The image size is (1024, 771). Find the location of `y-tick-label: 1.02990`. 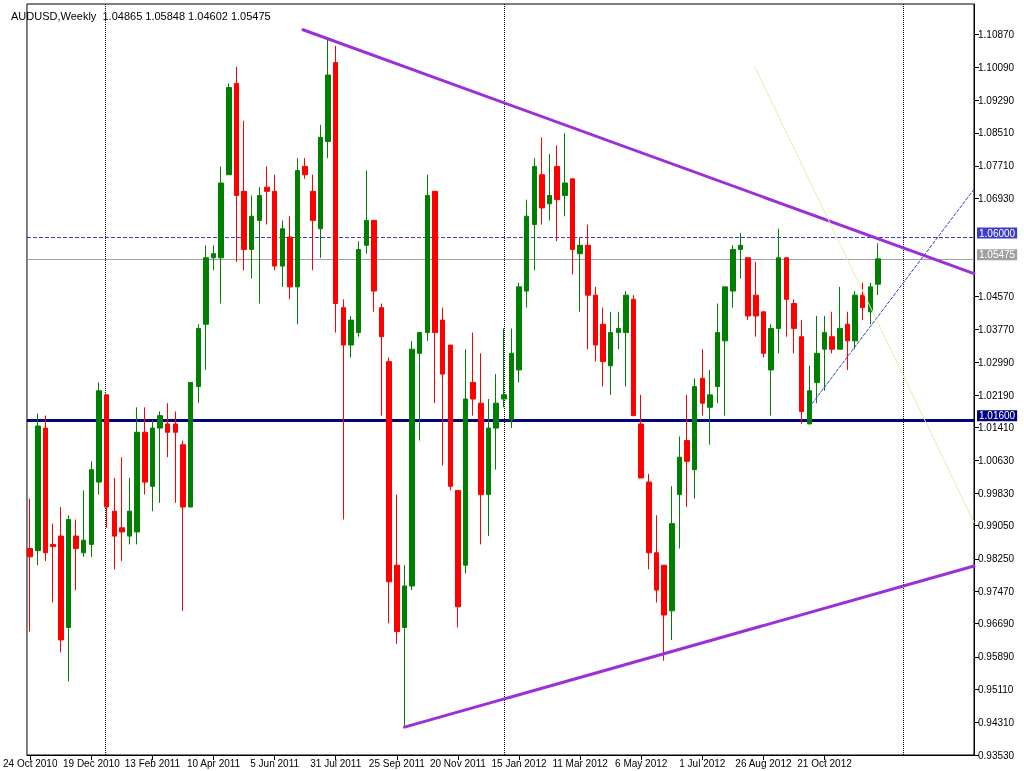

y-tick-label: 1.02990 is located at coordinates (996, 362).